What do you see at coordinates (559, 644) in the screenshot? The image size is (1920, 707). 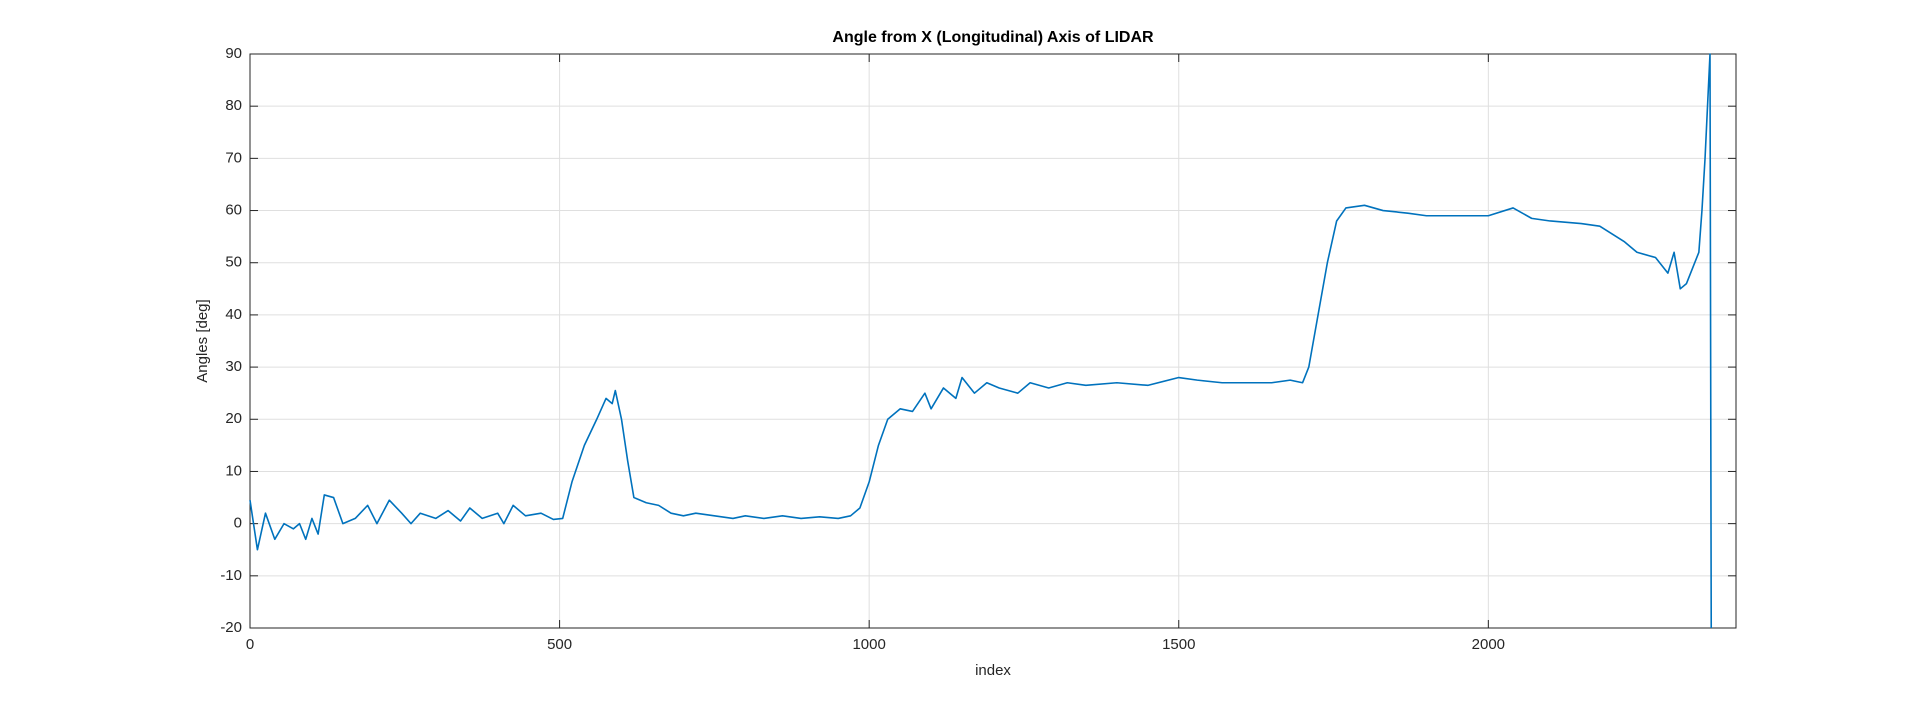 I see `x-tick-label: 500` at bounding box center [559, 644].